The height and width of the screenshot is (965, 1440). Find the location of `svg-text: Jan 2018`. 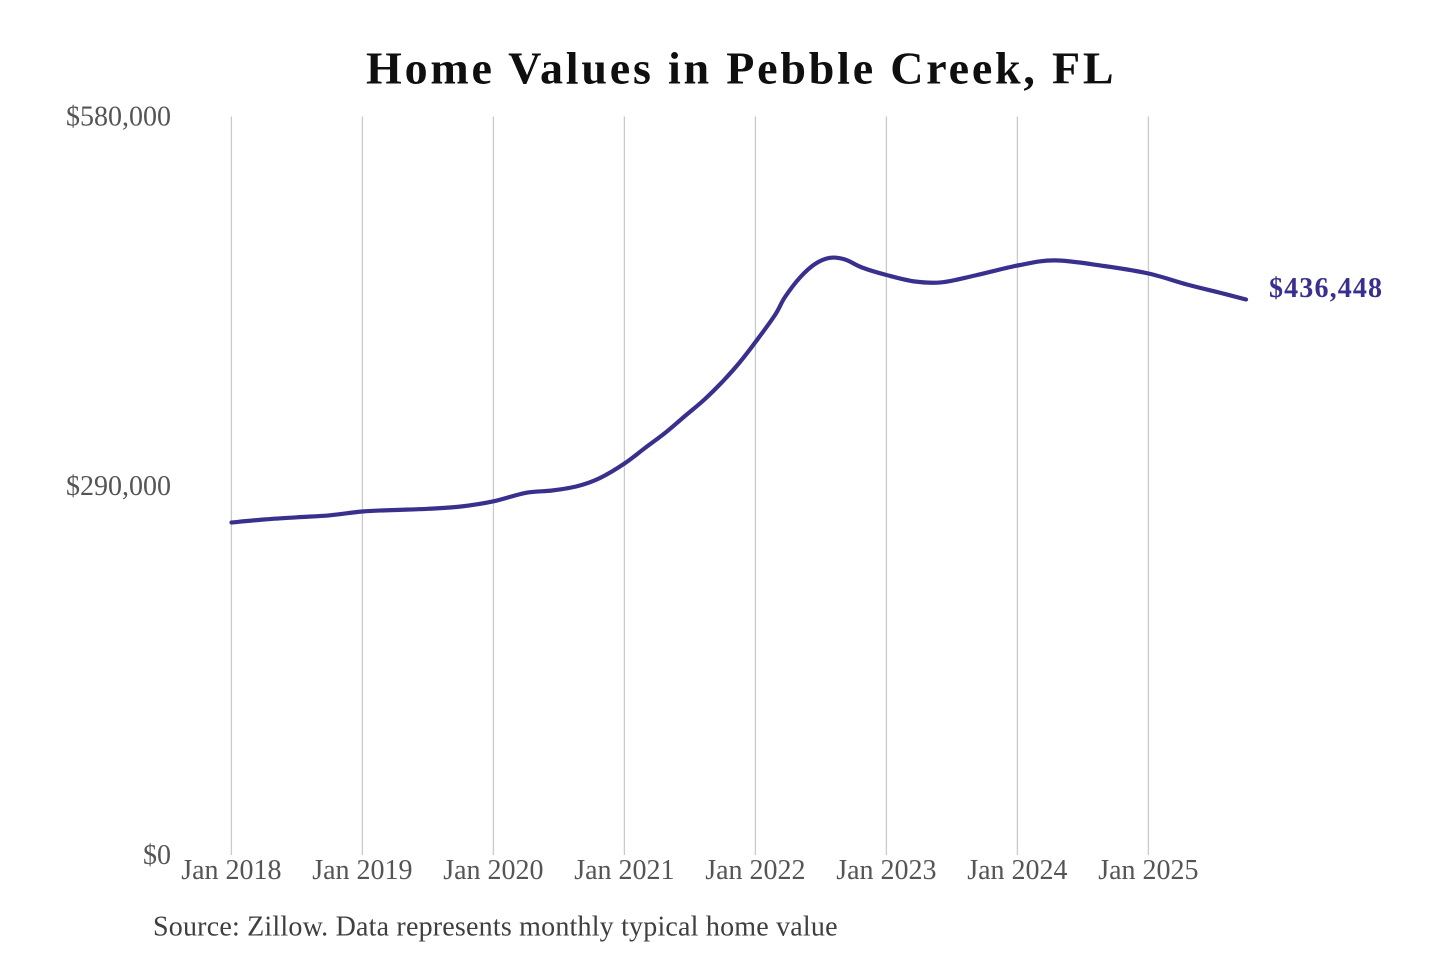

svg-text: Jan 2018 is located at coordinates (231, 870).